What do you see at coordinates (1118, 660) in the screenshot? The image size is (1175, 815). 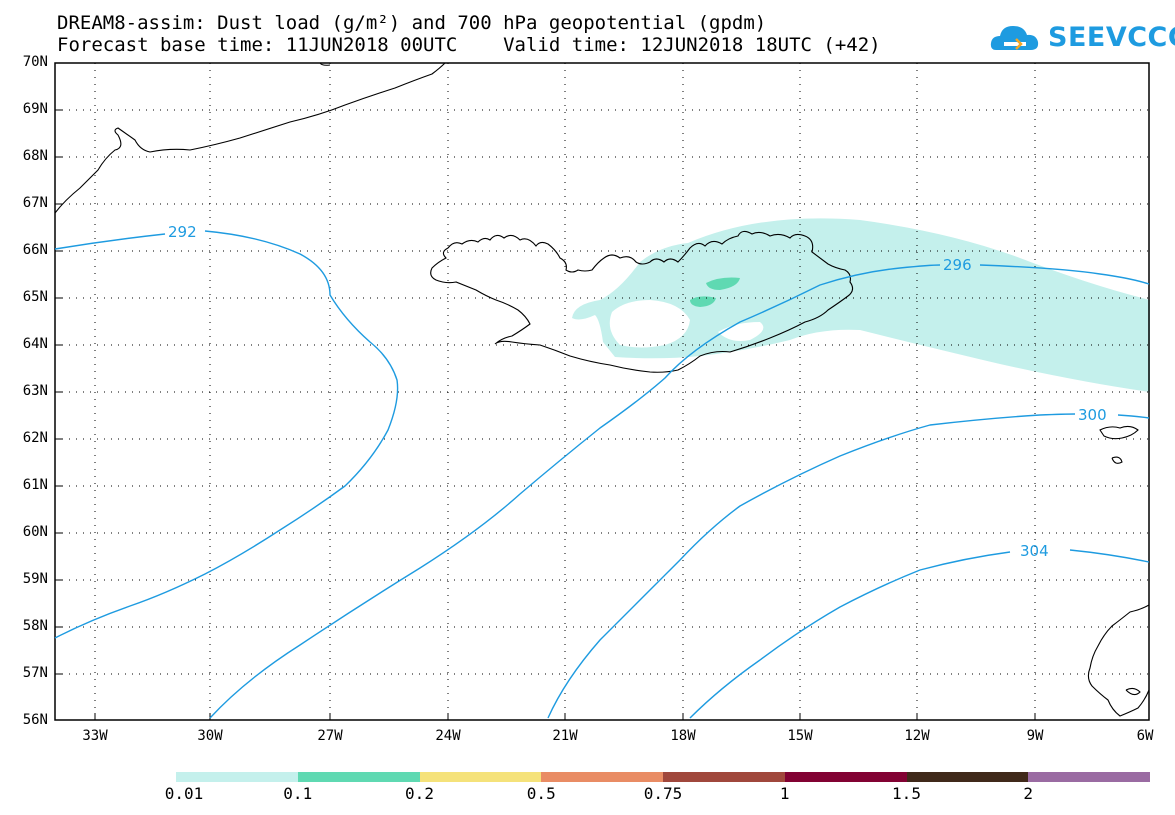 I see `coast-scotland` at bounding box center [1118, 660].